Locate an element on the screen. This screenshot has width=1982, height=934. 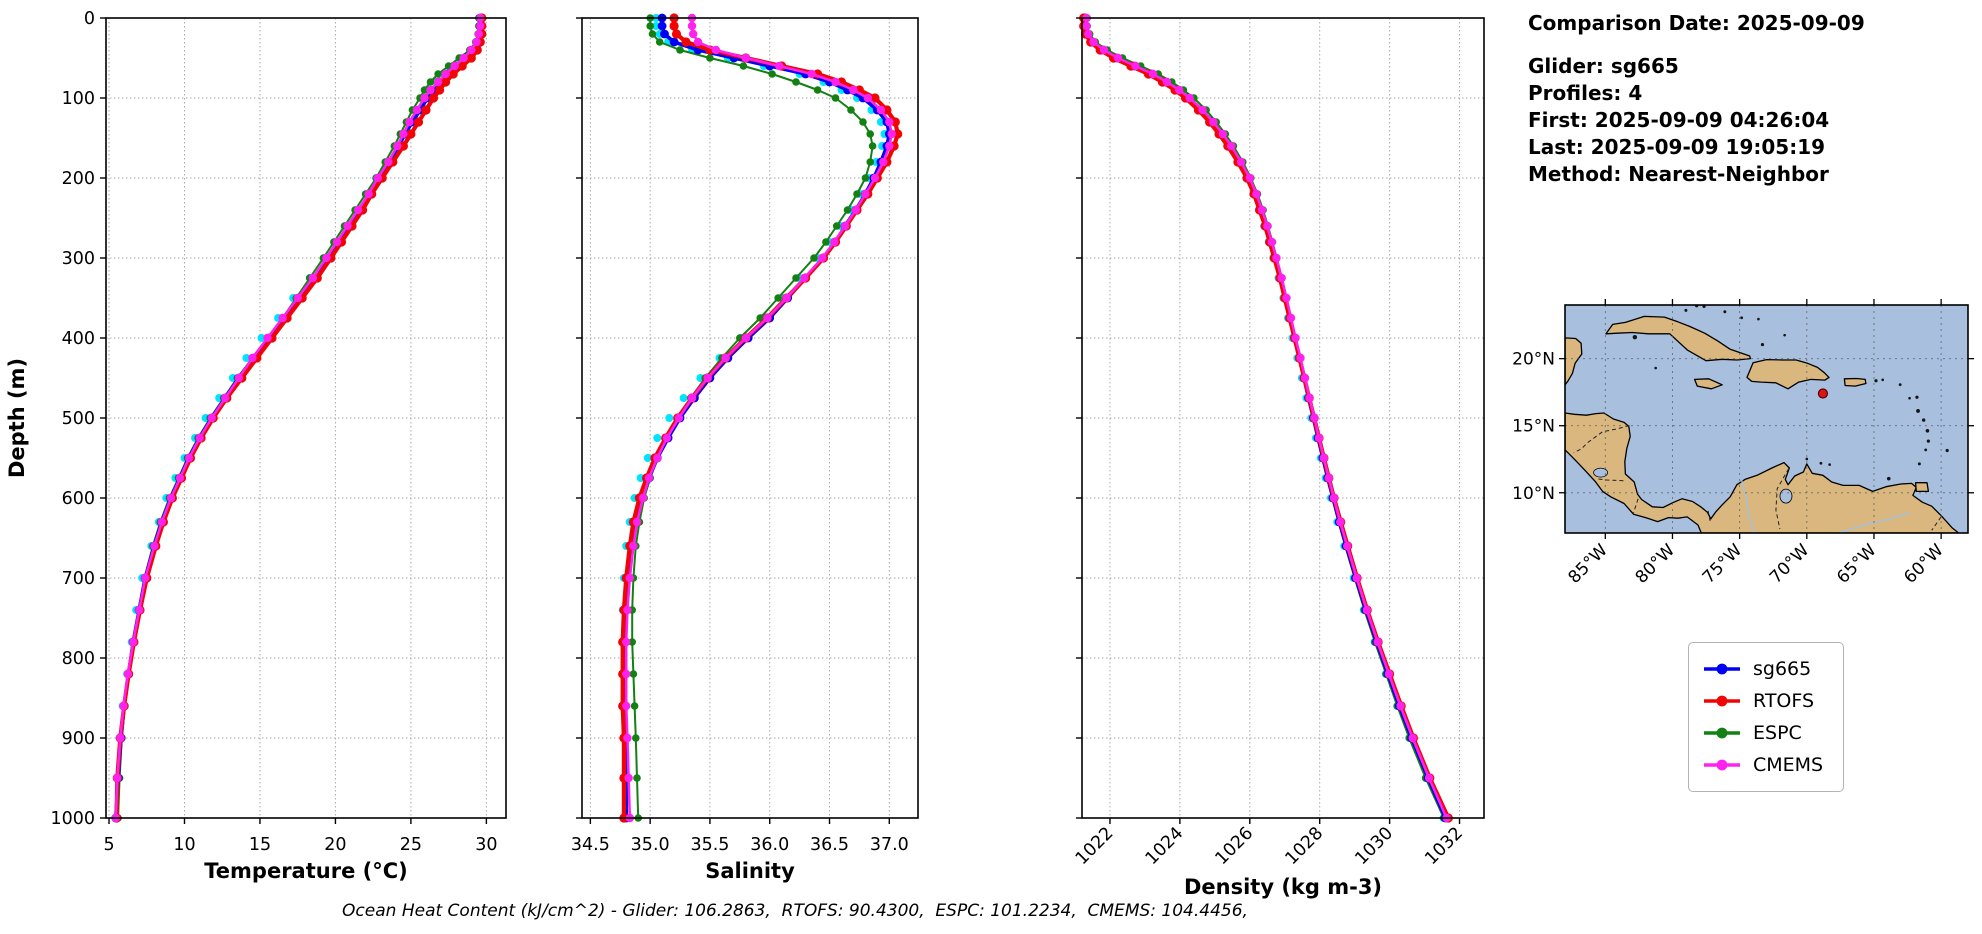
legend-entry-ESPC: ESPC is located at coordinates (1762, 733).